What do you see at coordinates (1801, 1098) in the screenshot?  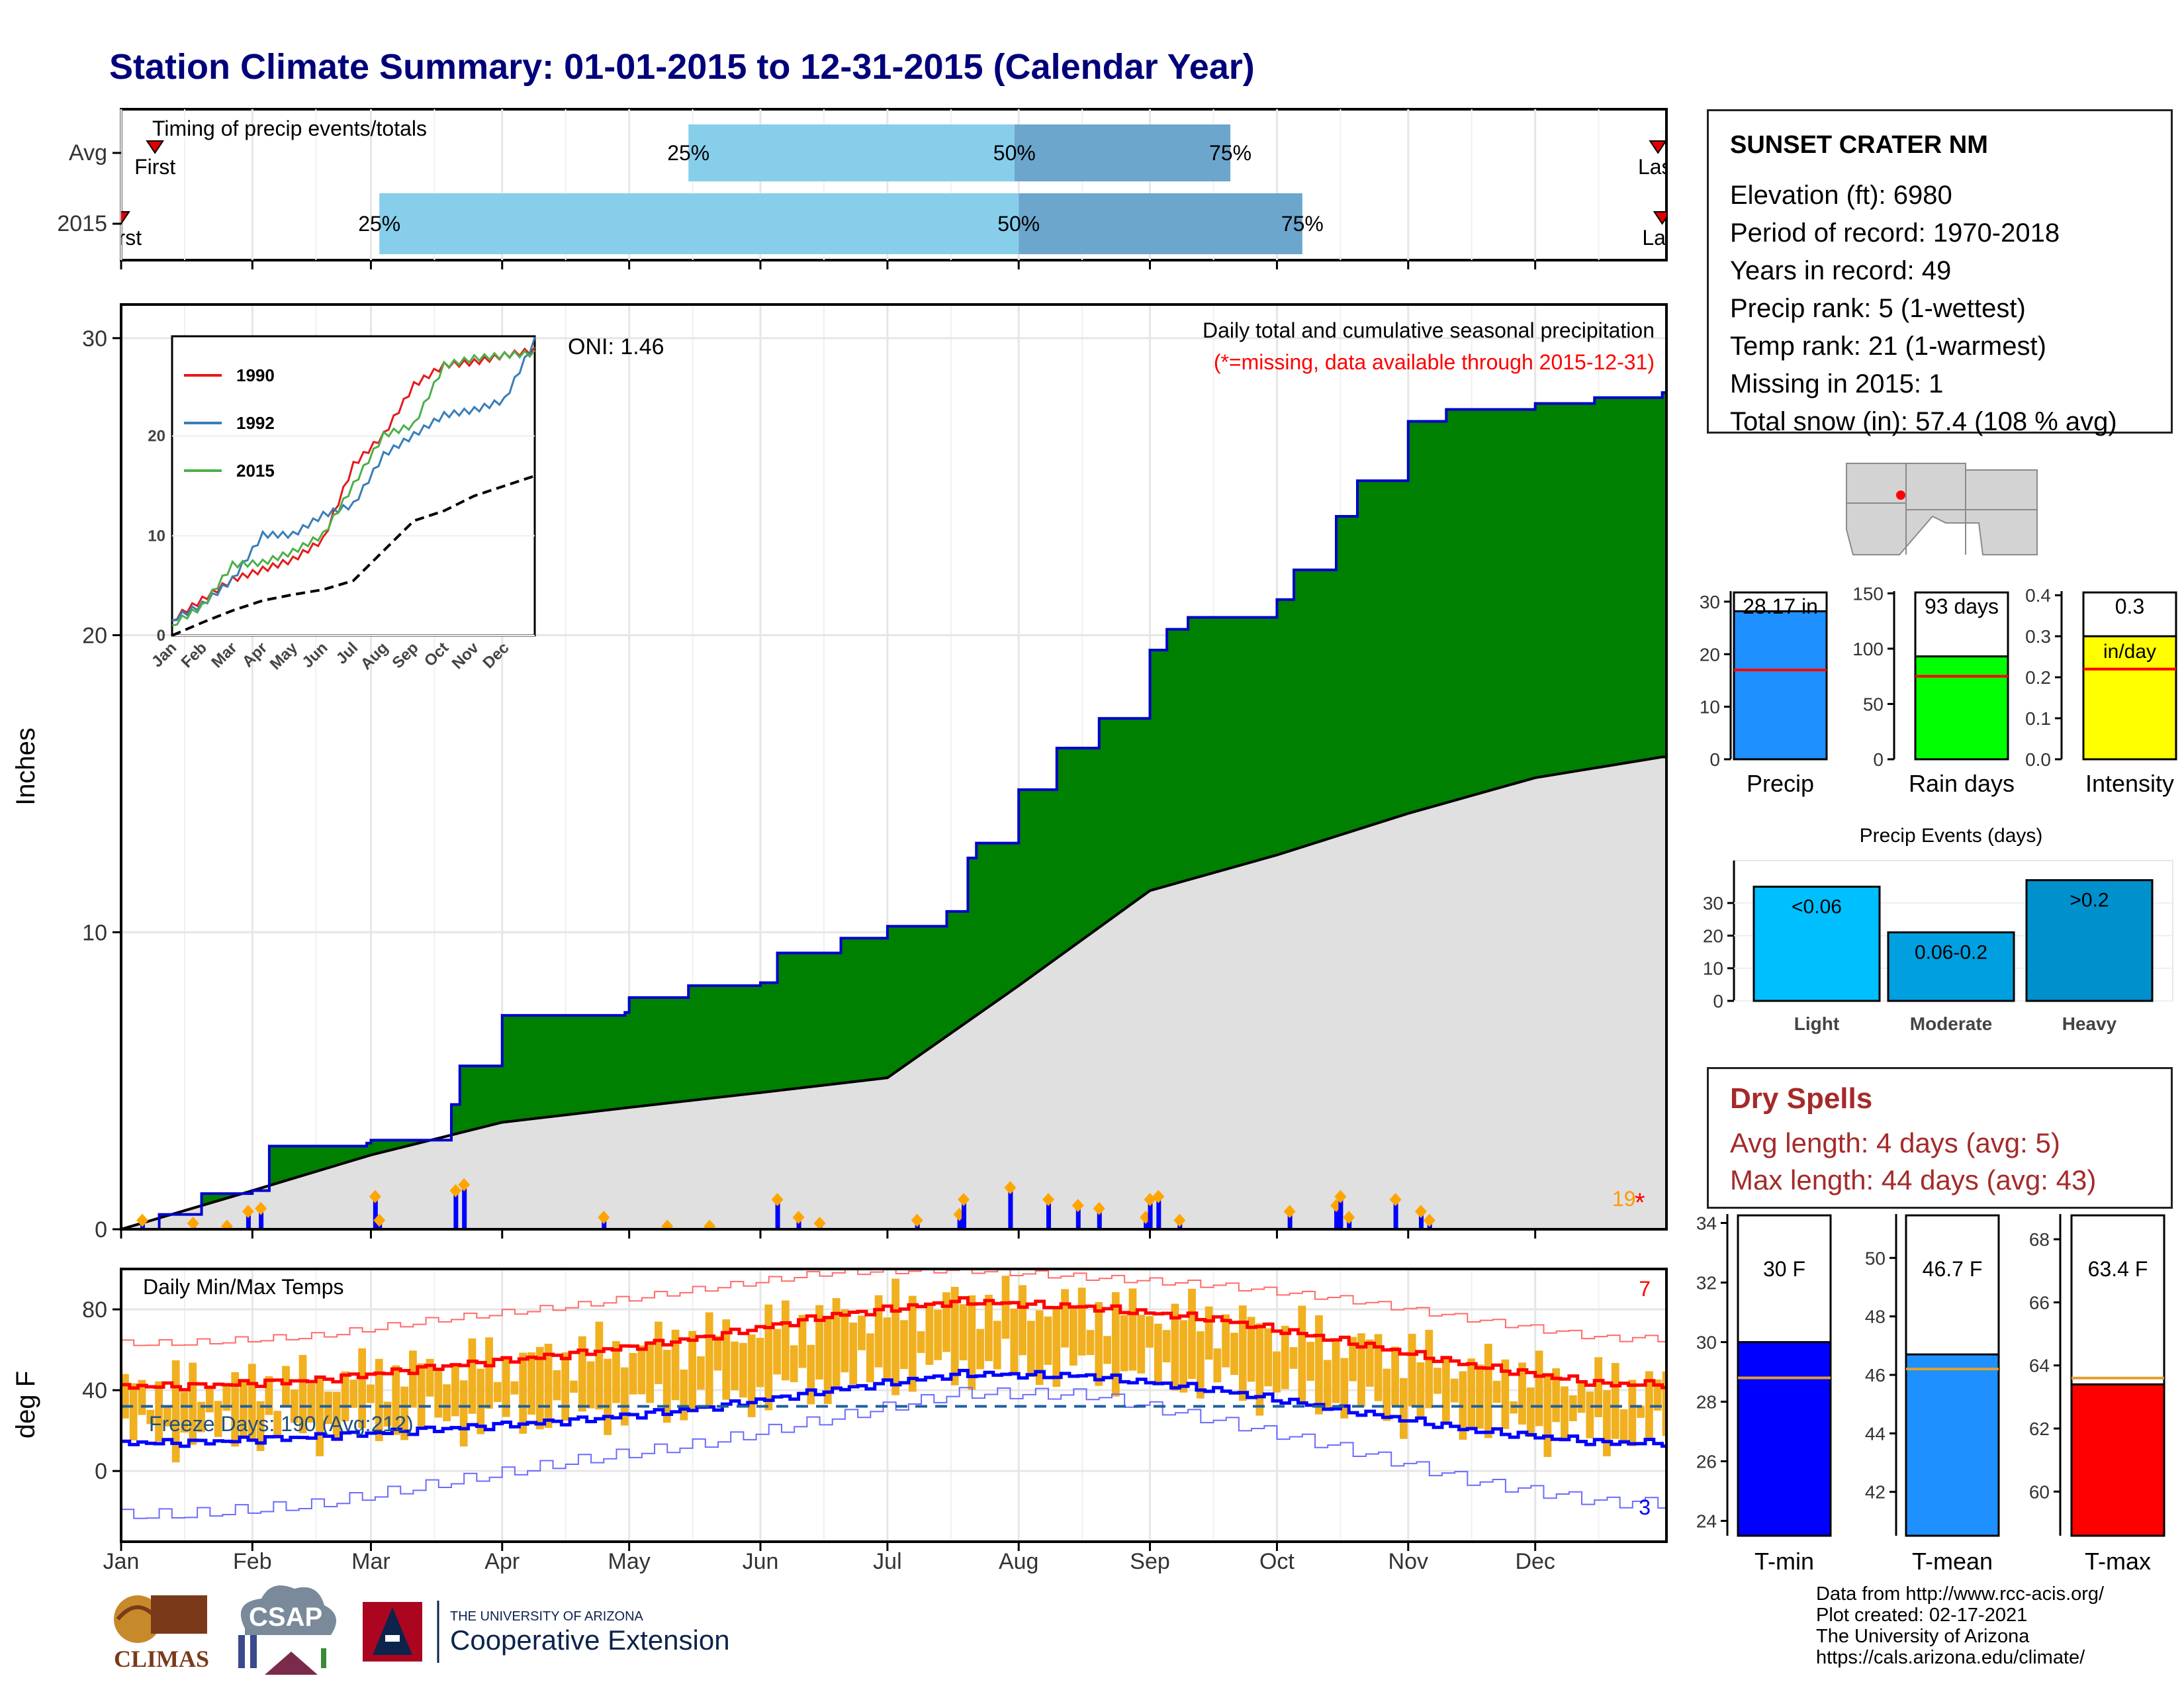 I see `dry-spells-title: Dry Spells` at bounding box center [1801, 1098].